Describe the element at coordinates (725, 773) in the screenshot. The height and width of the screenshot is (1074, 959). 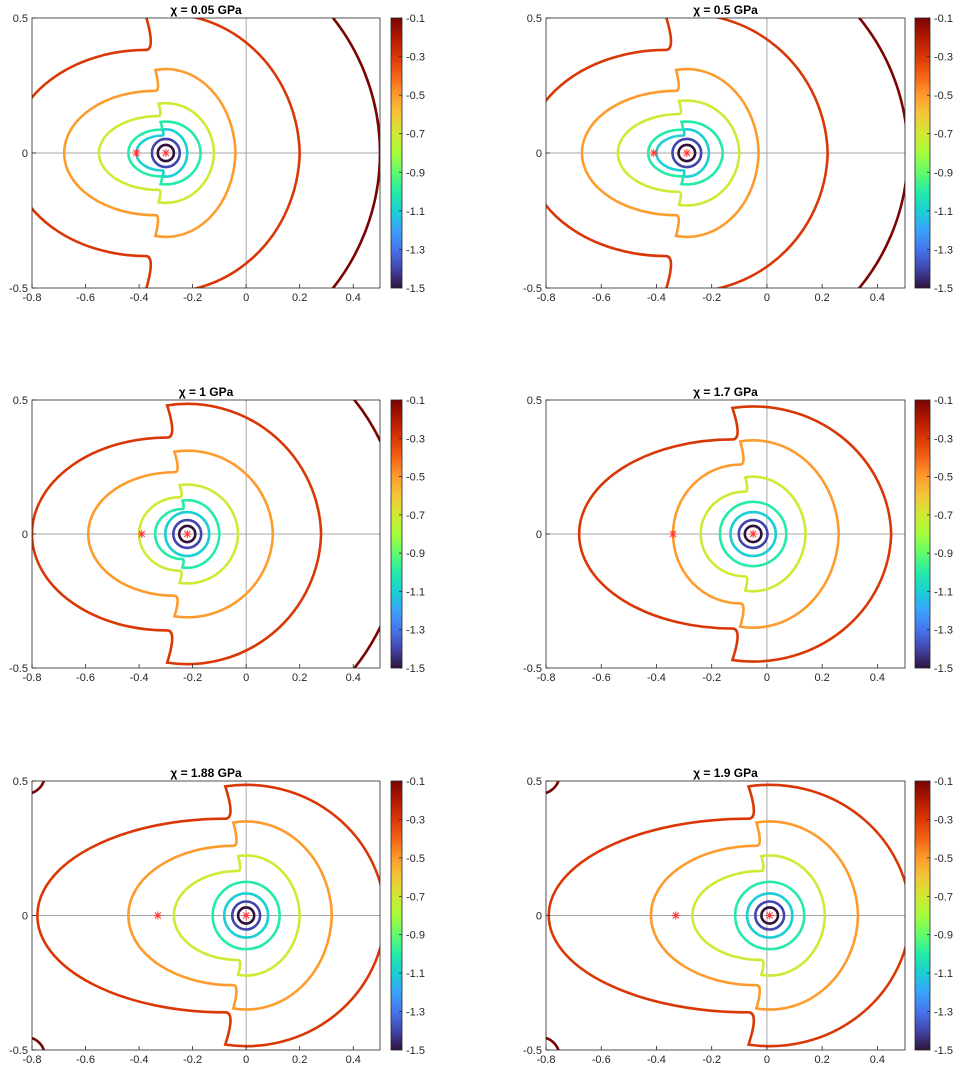
I see `panel-title: χ = 1.9 GPa` at that location.